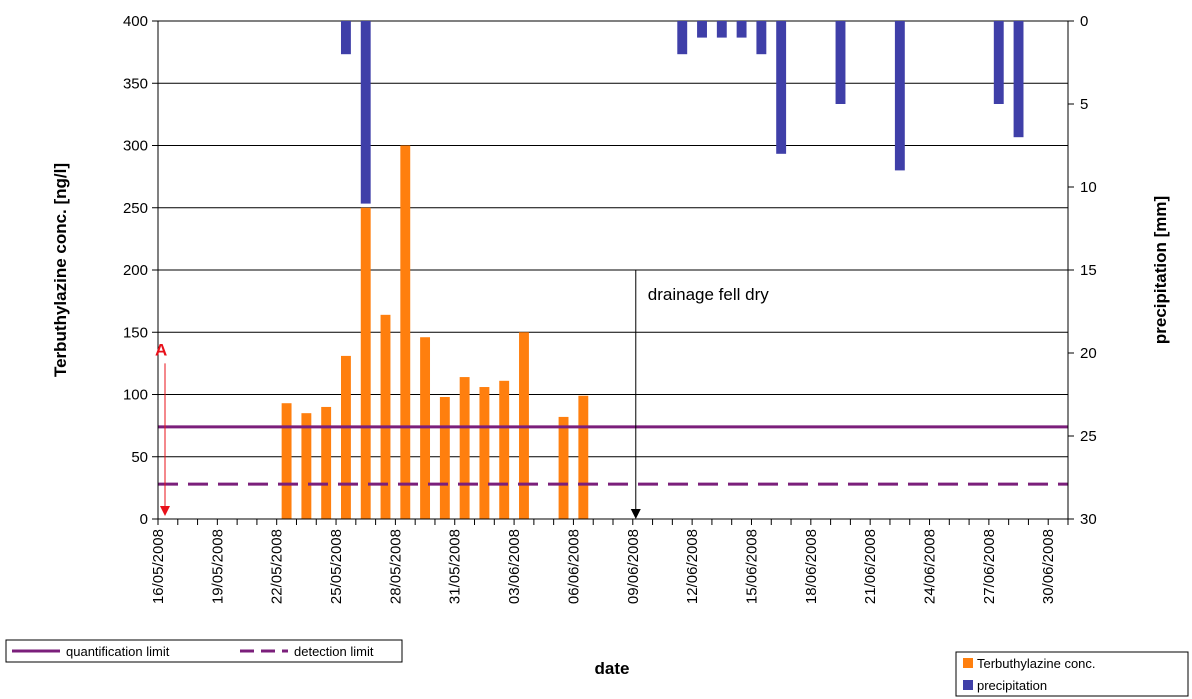  What do you see at coordinates (336, 566) in the screenshot?
I see `x-tick-label: 25/05/2008` at bounding box center [336, 566].